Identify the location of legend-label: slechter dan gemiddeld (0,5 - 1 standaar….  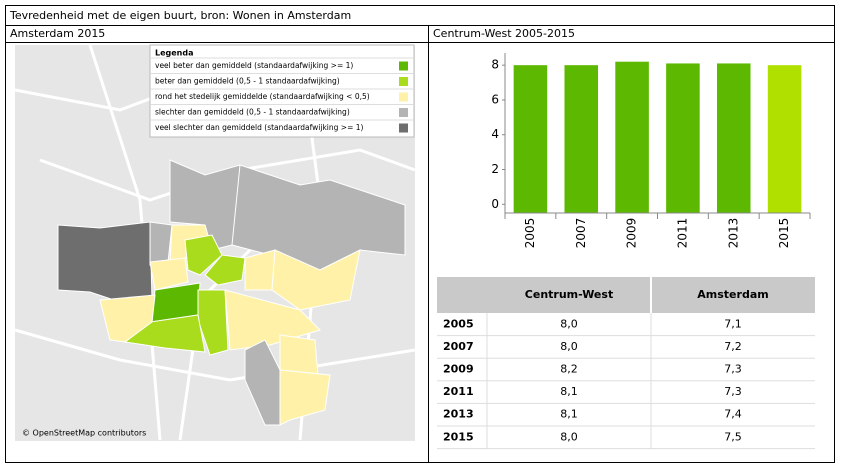
(252, 112).